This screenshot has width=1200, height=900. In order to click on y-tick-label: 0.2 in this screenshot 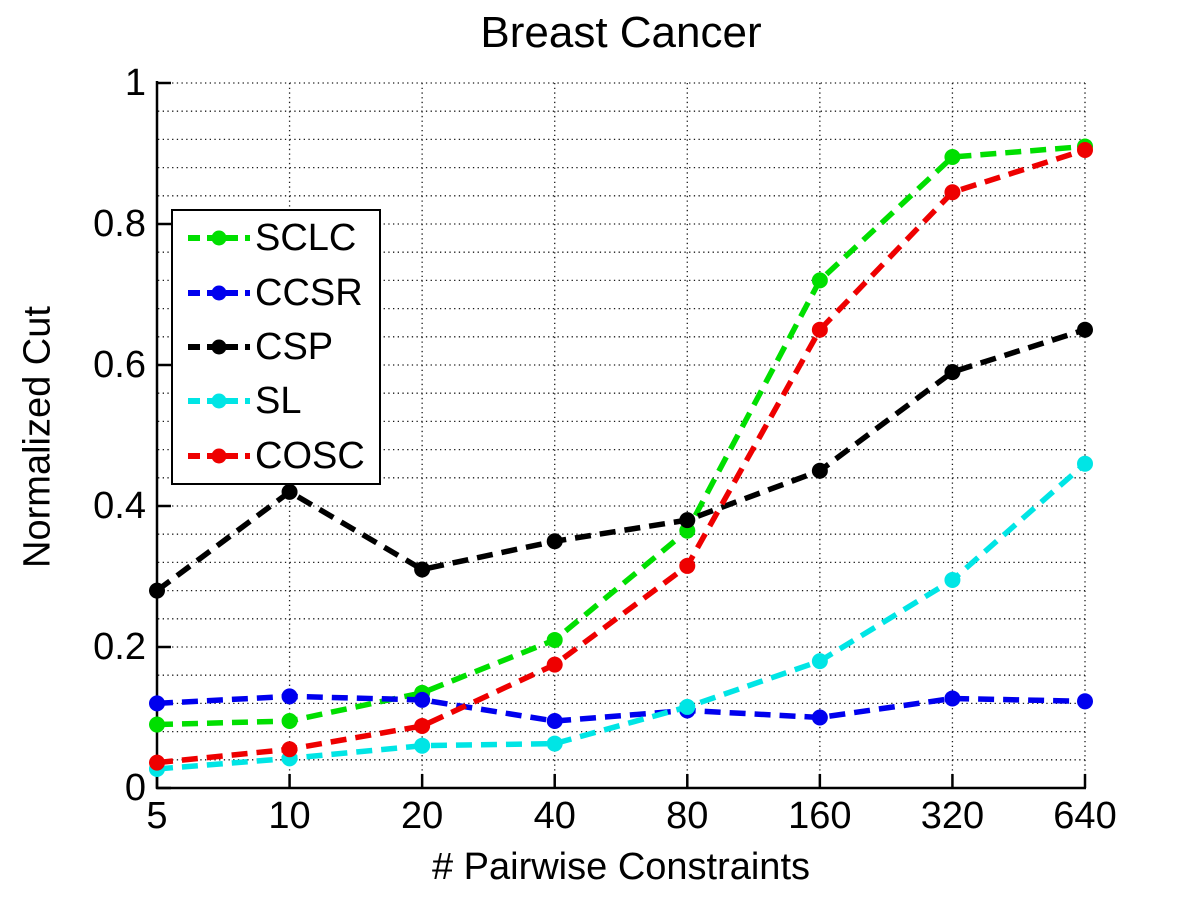, I will do `click(119, 647)`.